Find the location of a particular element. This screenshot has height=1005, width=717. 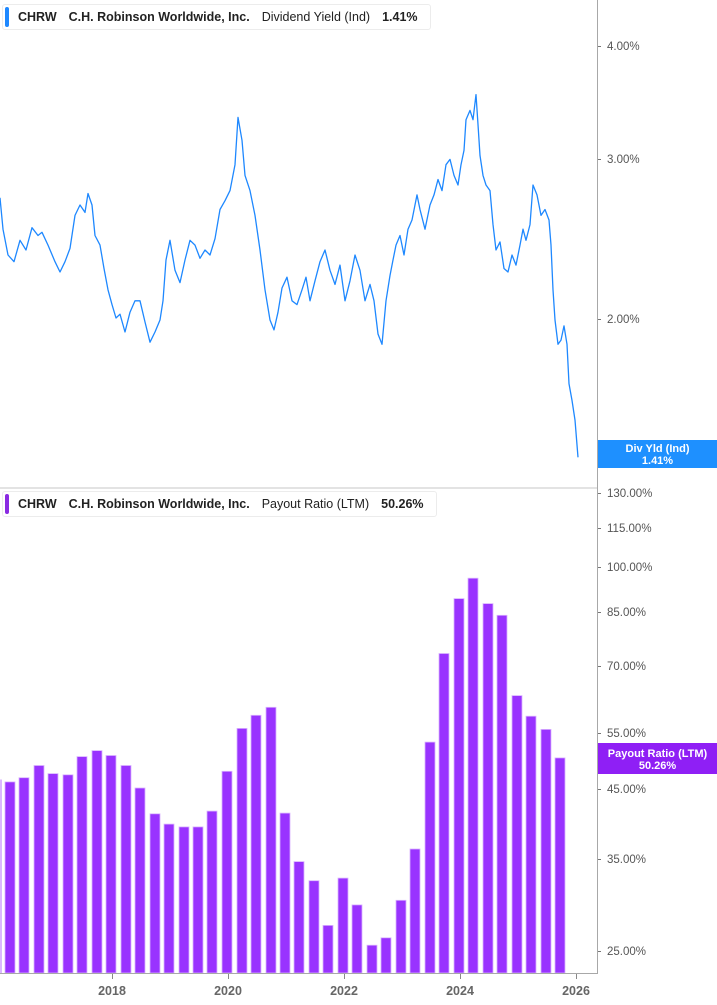

y-tick-label: 100.00% is located at coordinates (625, 568).